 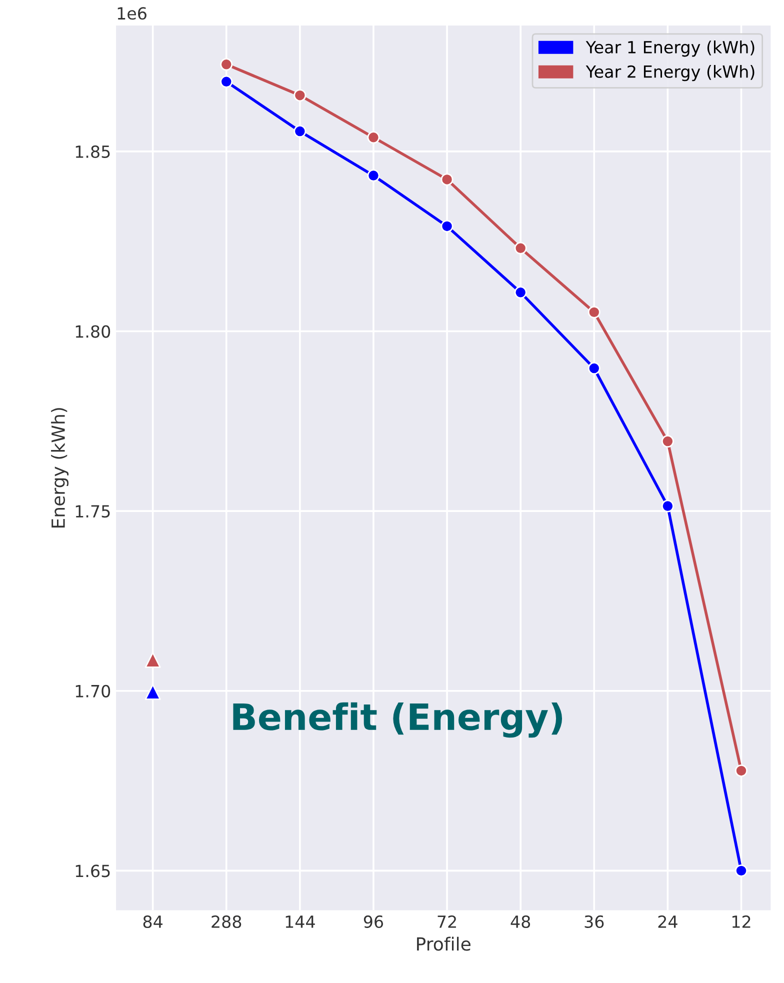 I want to click on x-tick-label: 96, so click(x=374, y=921).